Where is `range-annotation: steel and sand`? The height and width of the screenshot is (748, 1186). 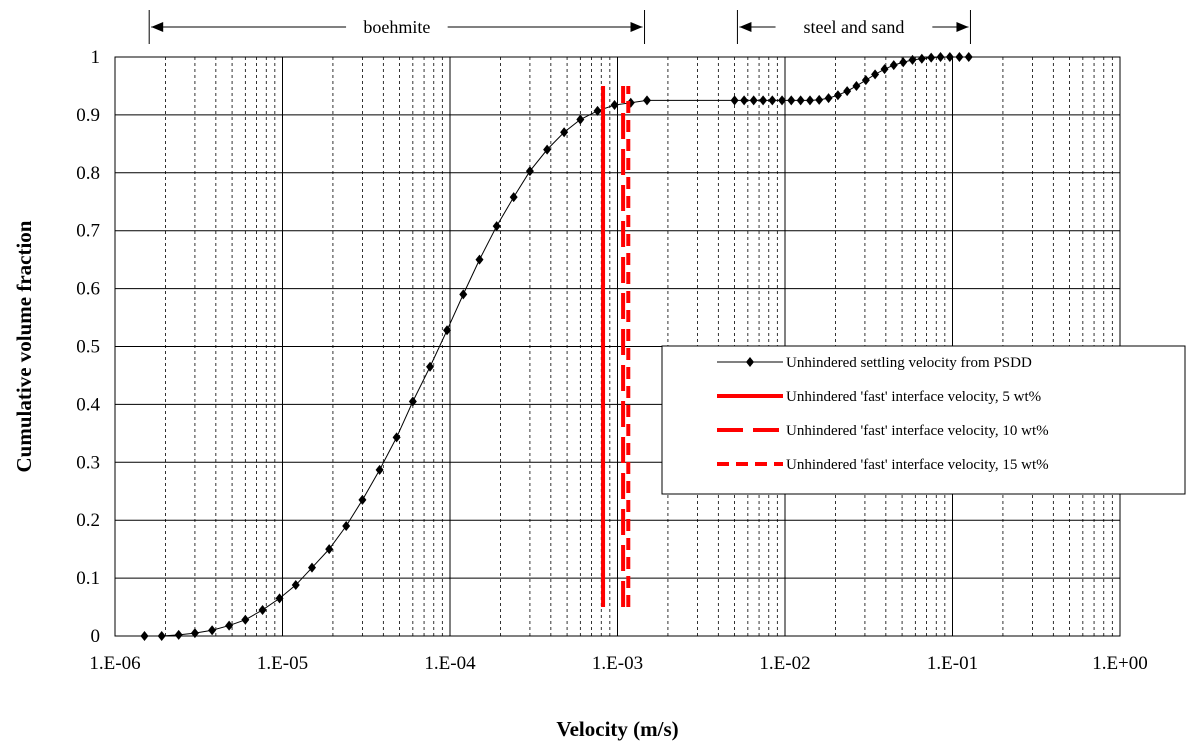 range-annotation: steel and sand is located at coordinates (853, 27).